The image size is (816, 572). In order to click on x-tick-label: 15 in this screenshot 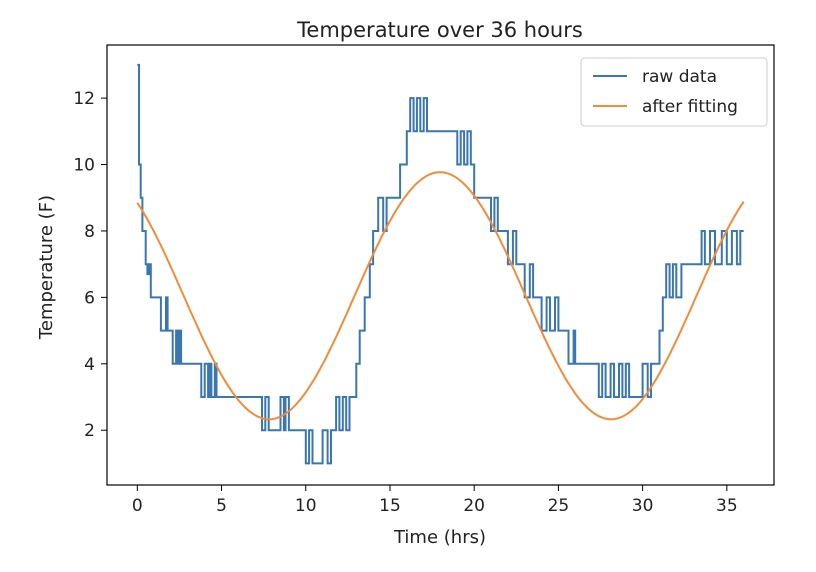, I will do `click(390, 506)`.